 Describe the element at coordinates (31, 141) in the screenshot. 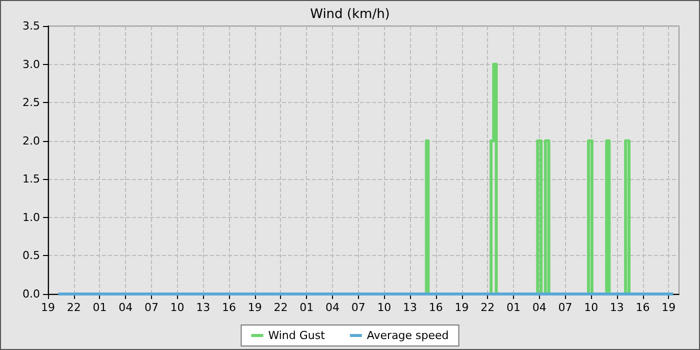

I see `y-tick-label: 2.0` at that location.